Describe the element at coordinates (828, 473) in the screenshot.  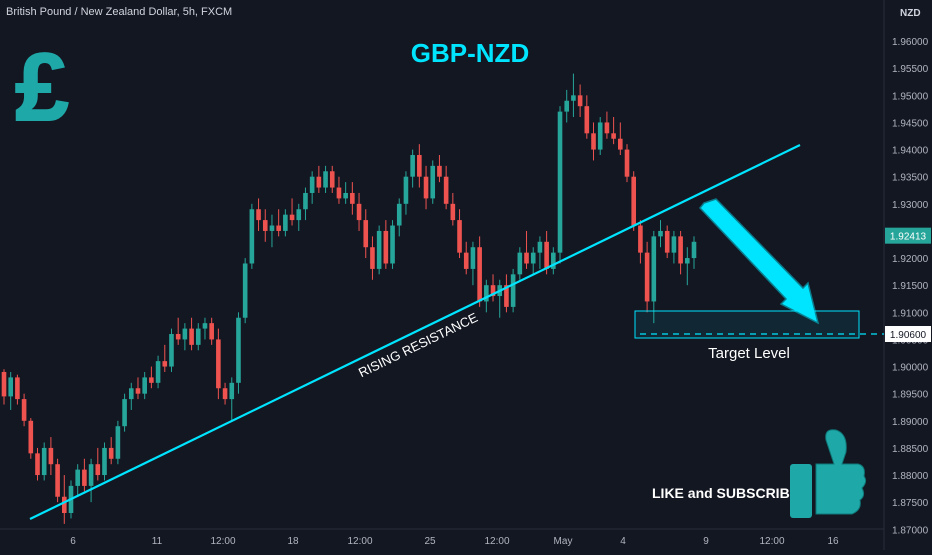
I see `thumbs-up-icon` at that location.